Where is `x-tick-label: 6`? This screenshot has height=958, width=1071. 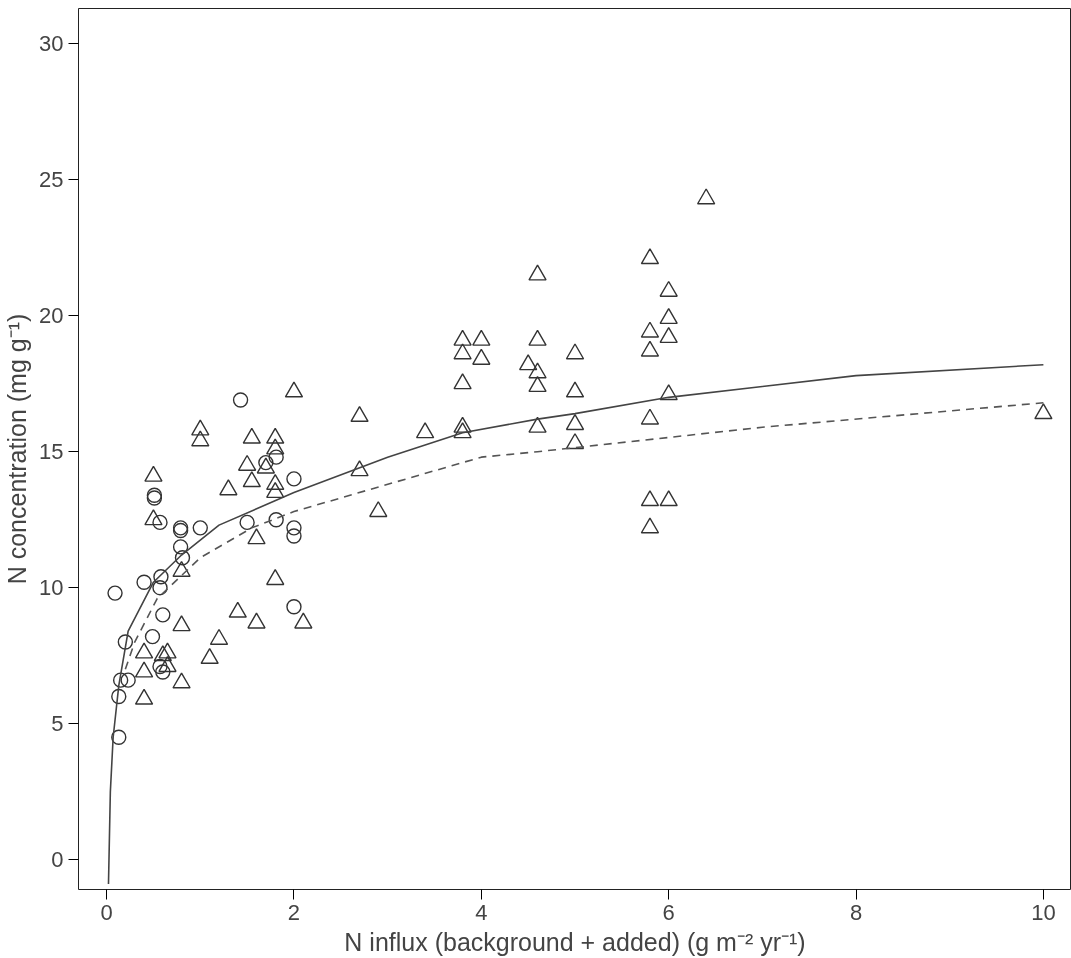 x-tick-label: 6 is located at coordinates (668, 912).